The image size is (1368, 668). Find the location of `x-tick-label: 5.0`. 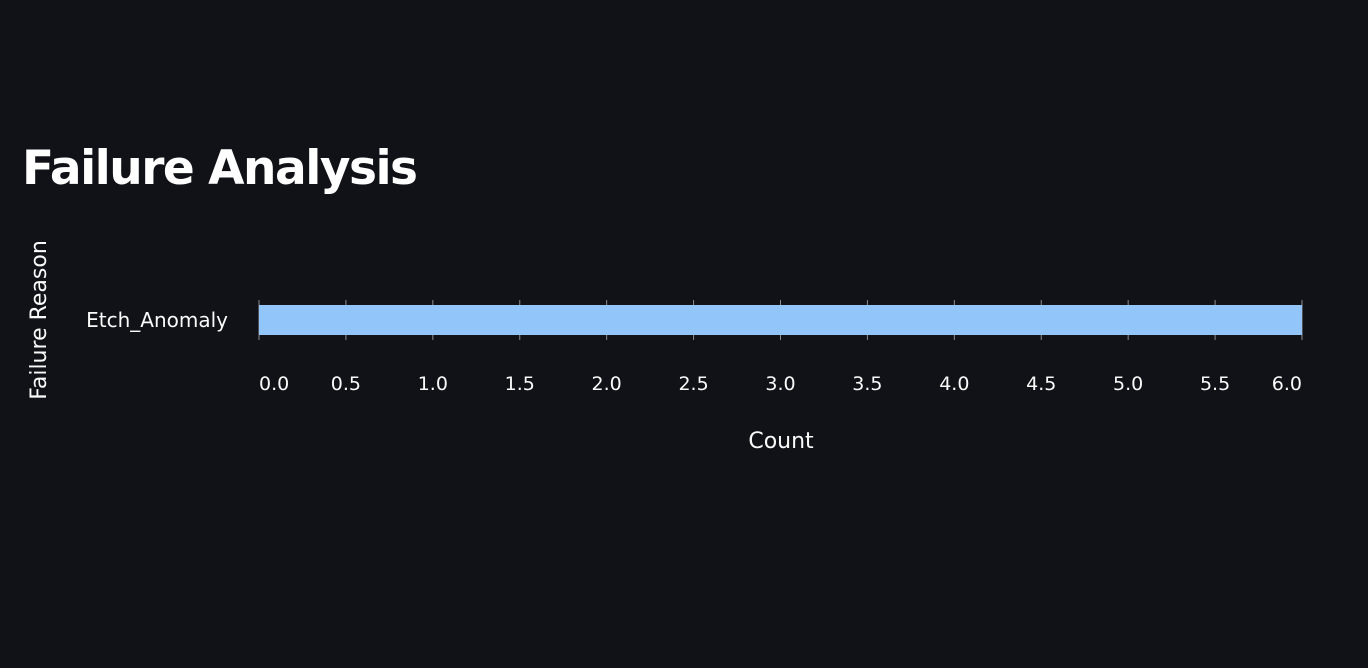

x-tick-label: 5.0 is located at coordinates (1128, 384).